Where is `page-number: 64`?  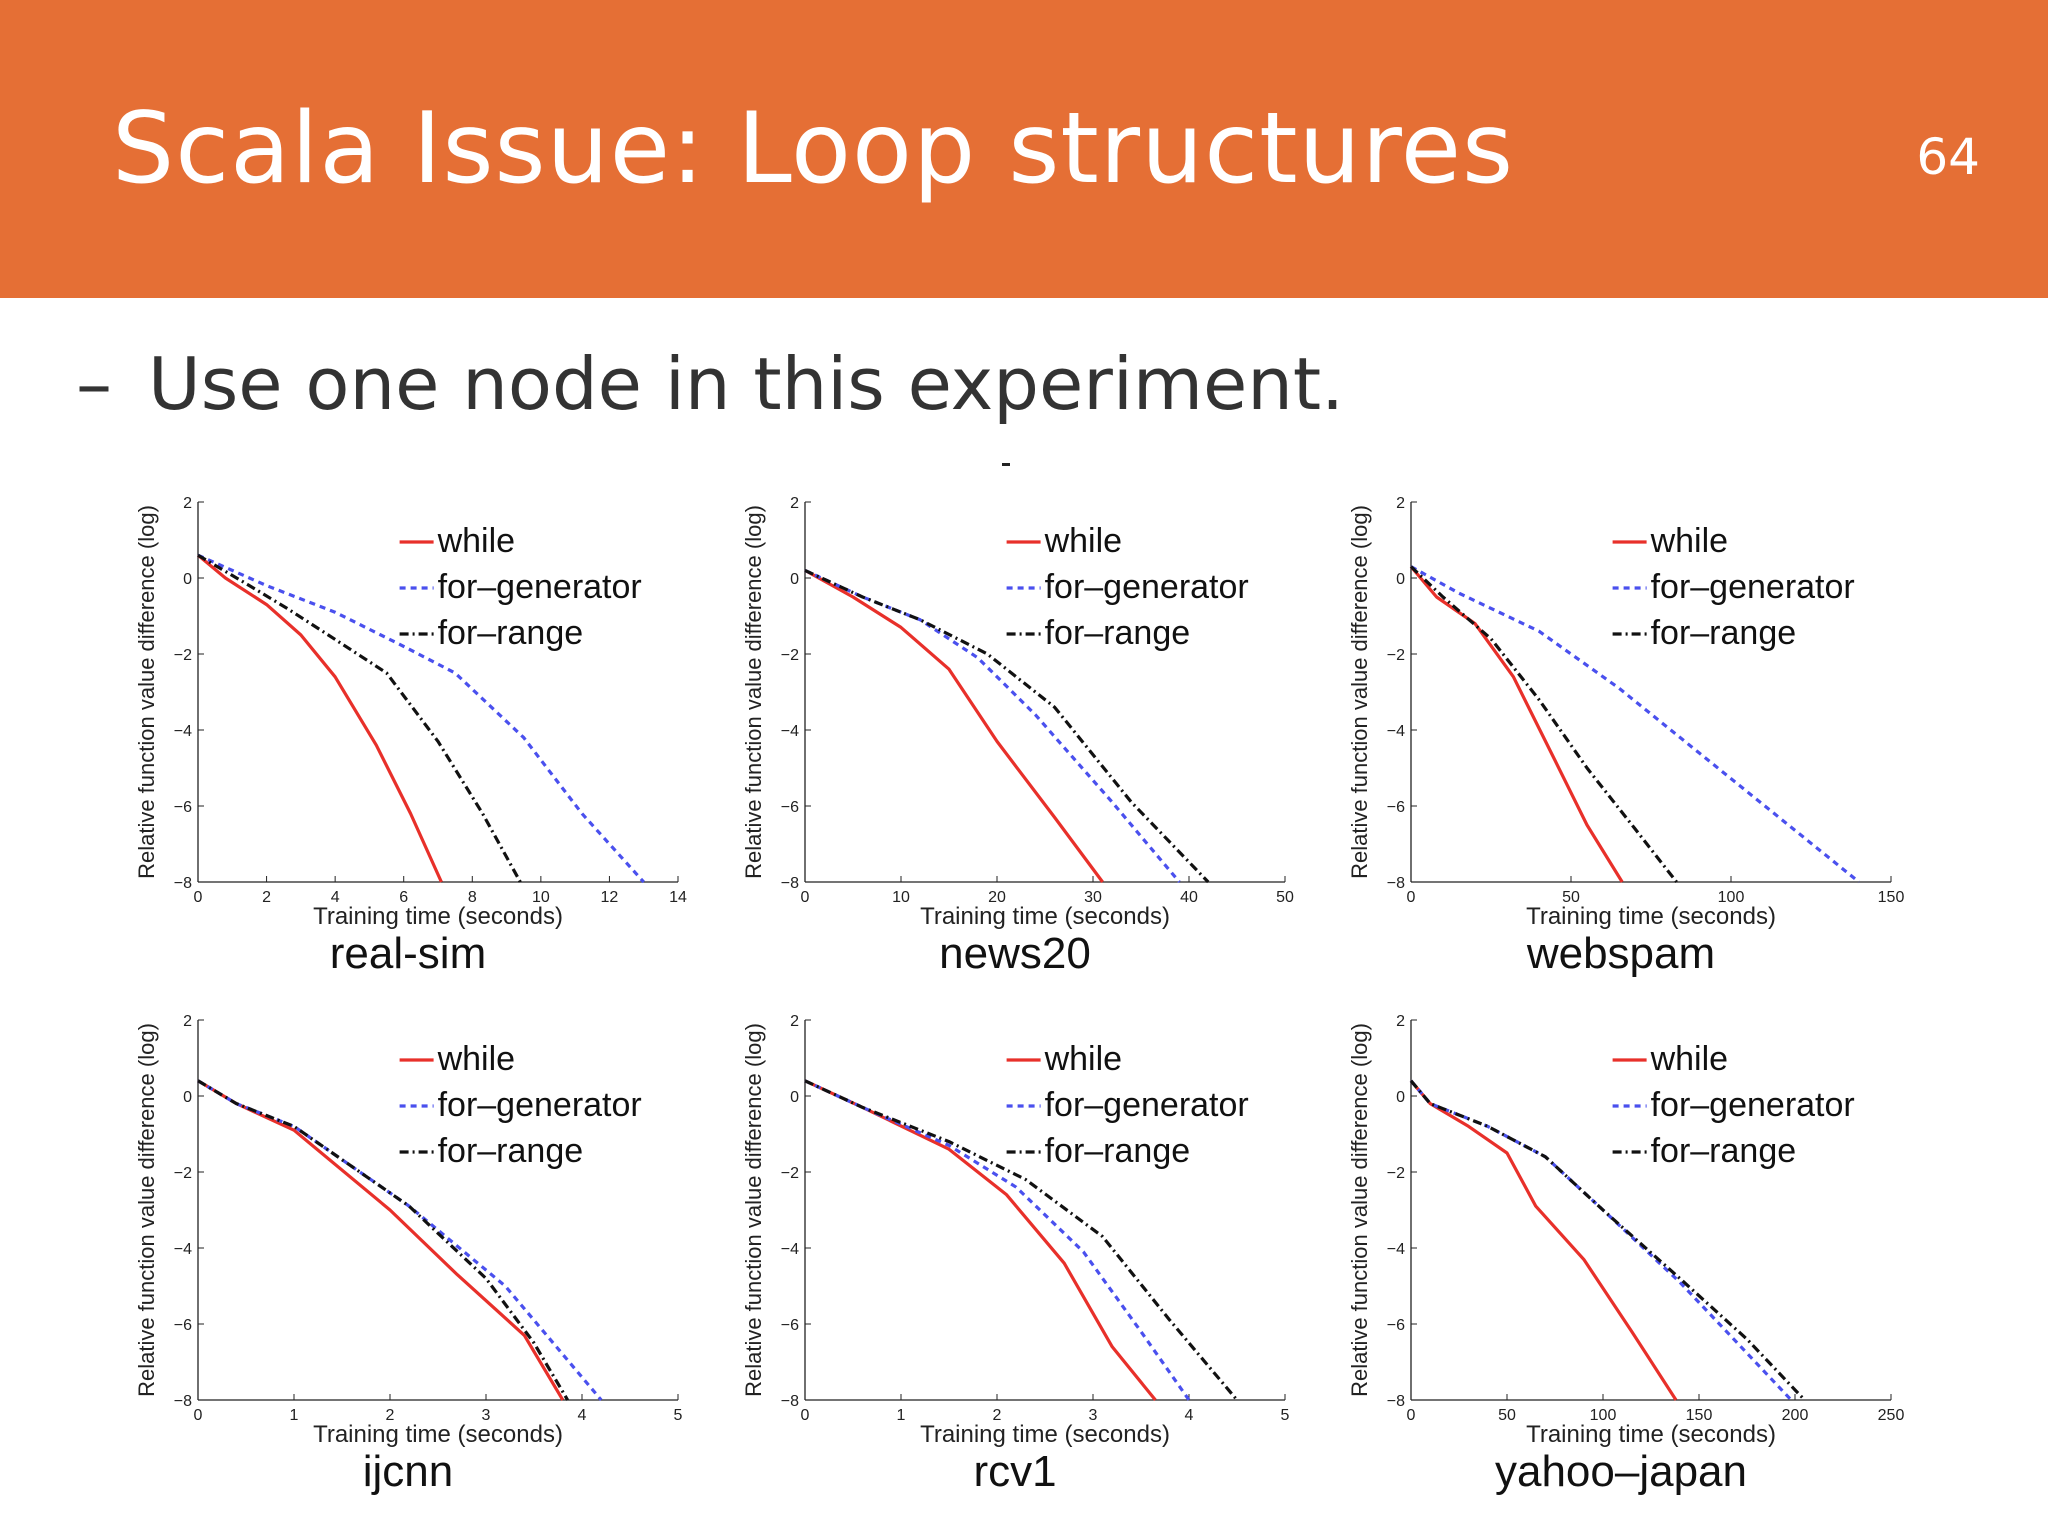 page-number: 64 is located at coordinates (1948, 157).